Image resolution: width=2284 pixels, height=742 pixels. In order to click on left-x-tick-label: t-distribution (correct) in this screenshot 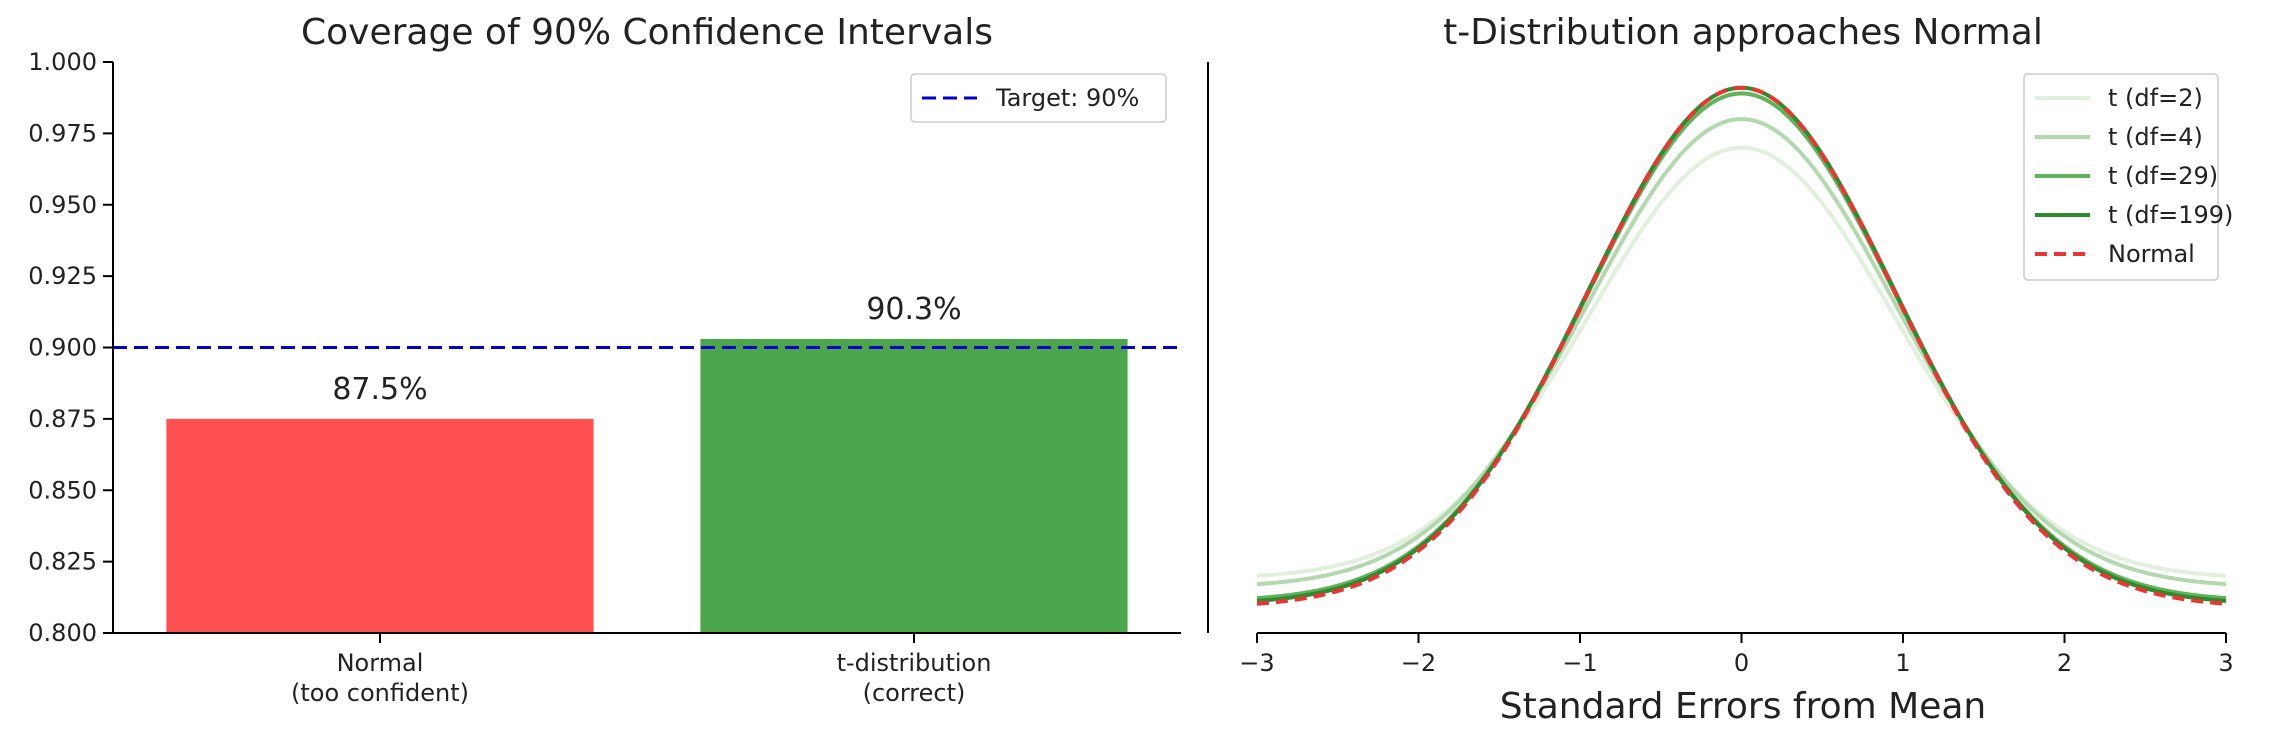, I will do `click(914, 678)`.